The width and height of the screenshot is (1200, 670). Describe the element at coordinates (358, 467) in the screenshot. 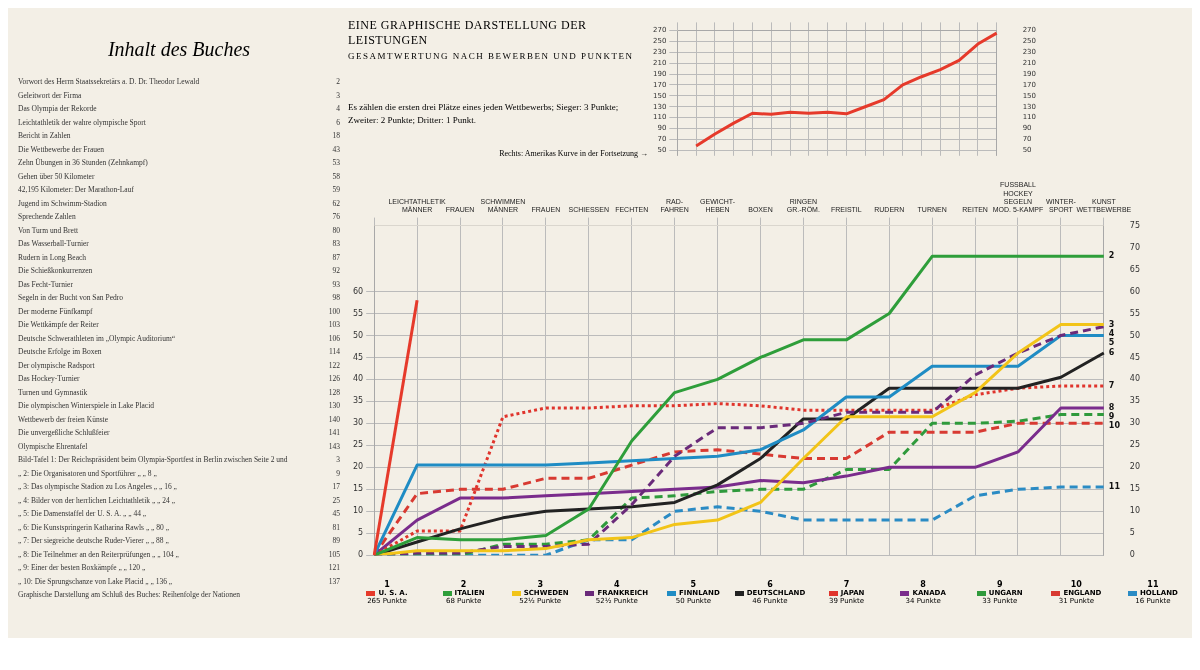

I see `y-tick-label: 20` at that location.